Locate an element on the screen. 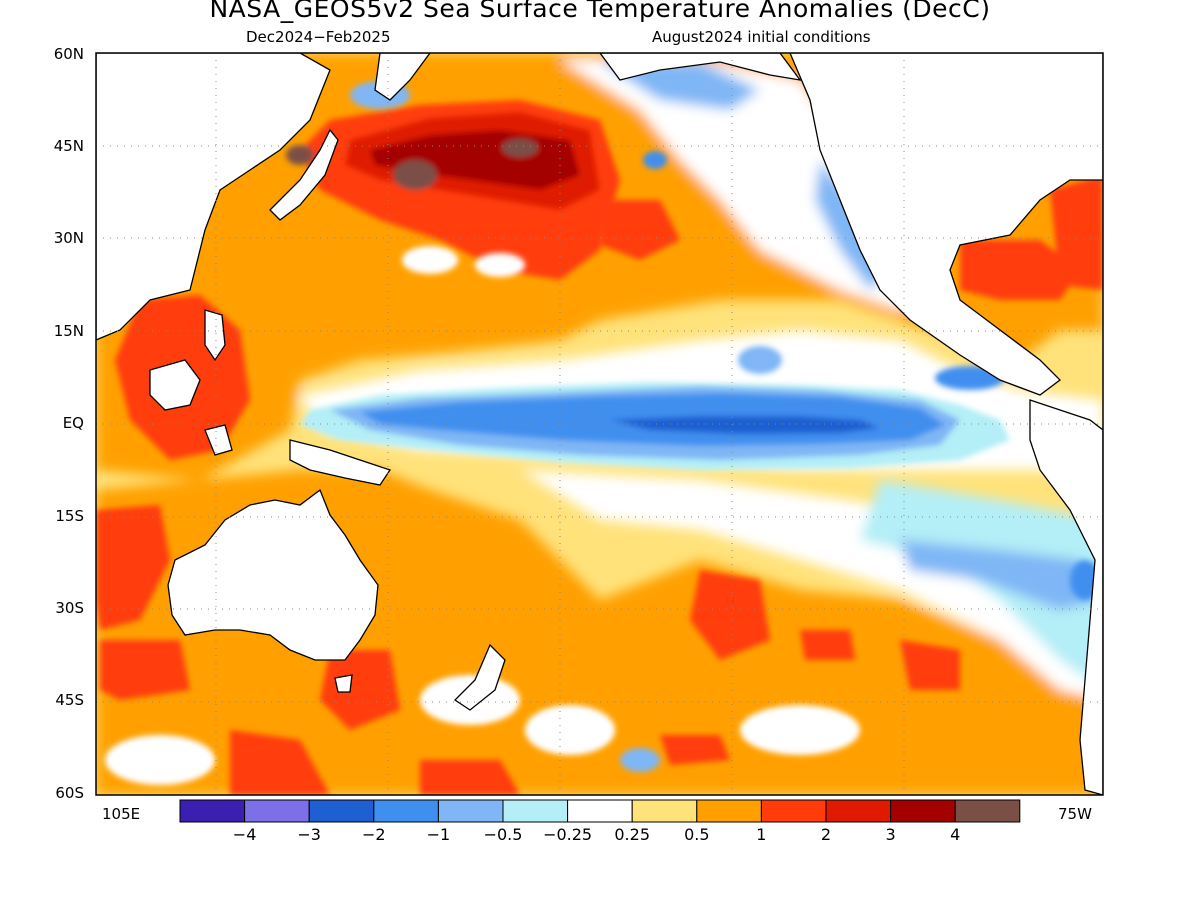 The width and height of the screenshot is (1200, 900). colorbar-tick-label: −0.25 is located at coordinates (567, 834).